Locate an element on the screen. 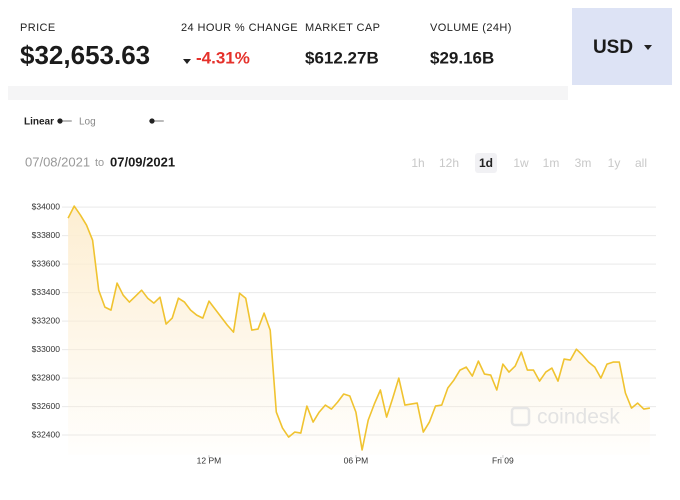  x-tick-label: 12 PM is located at coordinates (209, 460).